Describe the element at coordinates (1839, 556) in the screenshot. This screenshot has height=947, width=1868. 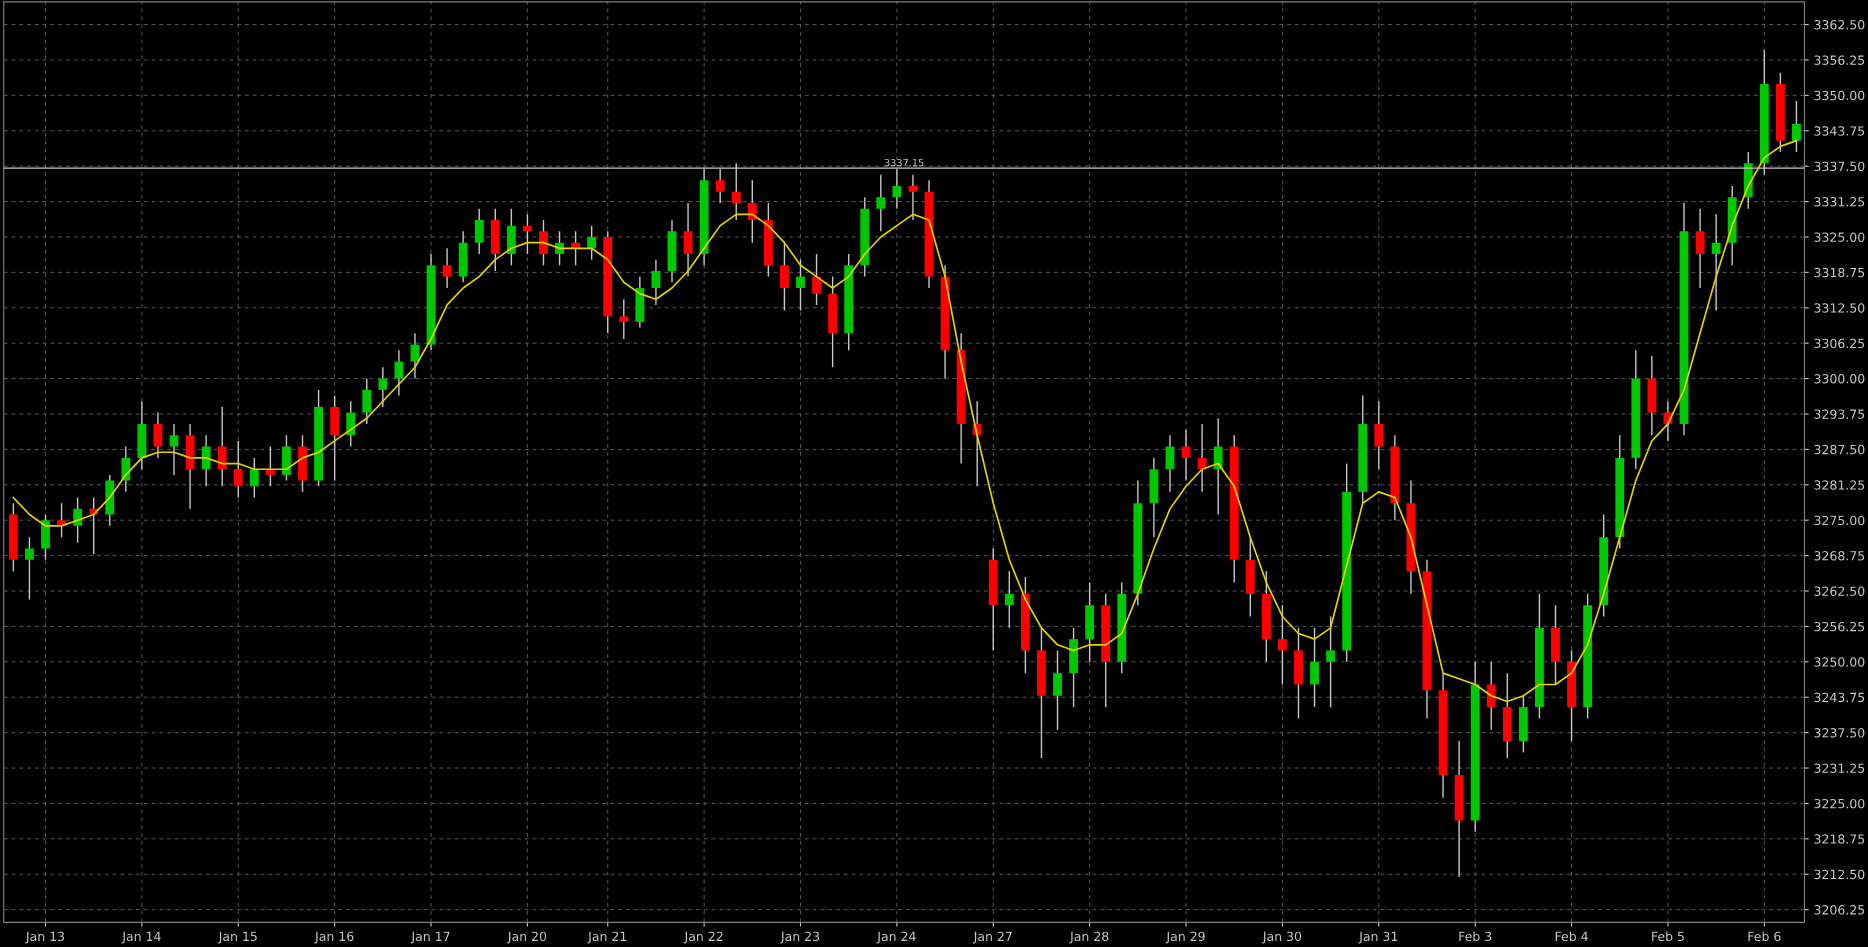
I see `y-tick-label: 3268.75` at that location.